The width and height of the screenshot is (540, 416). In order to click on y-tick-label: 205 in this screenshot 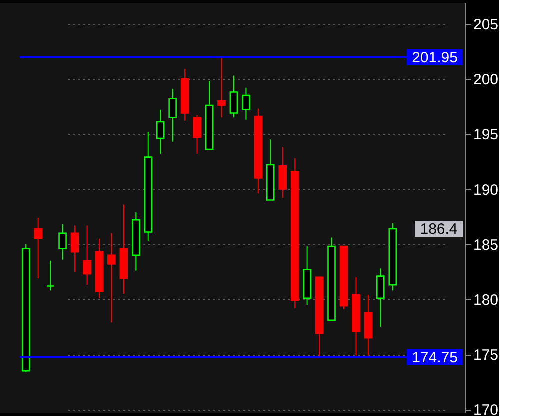, I will do `click(486, 25)`.